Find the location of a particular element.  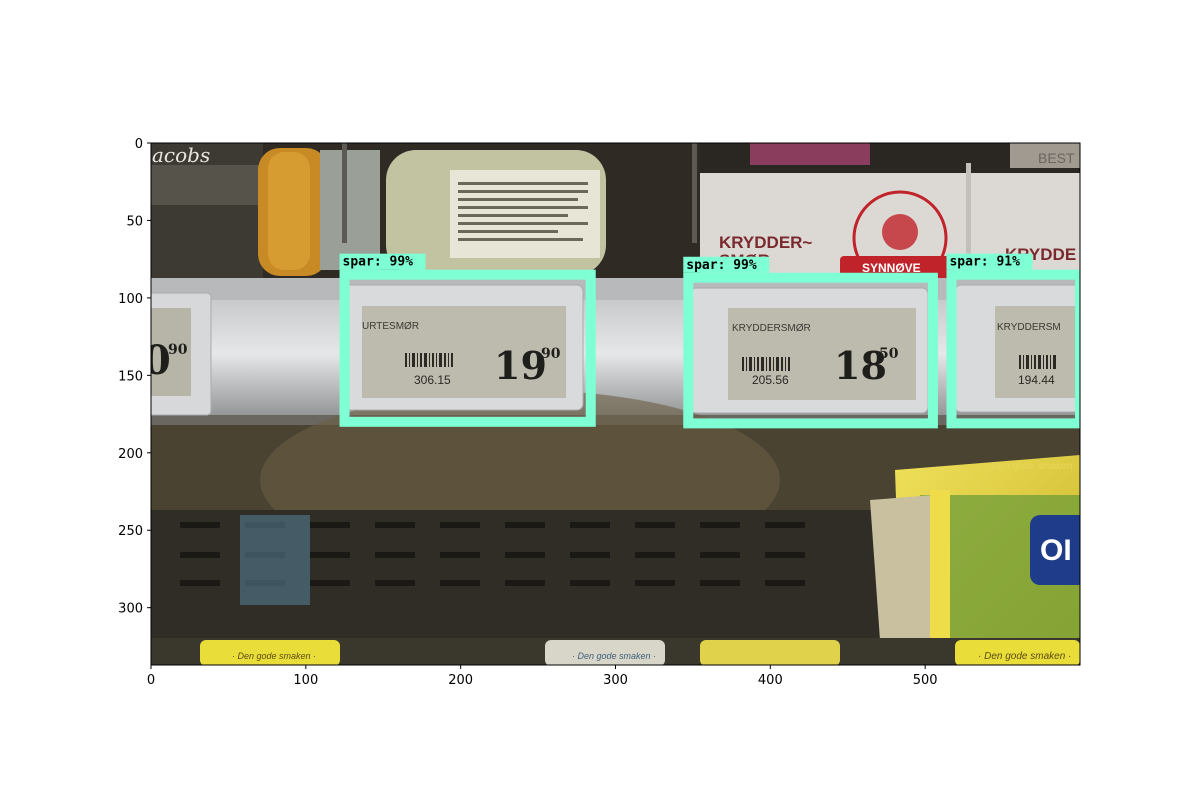

x-axis: 0 100 200 300 400 500 is located at coordinates (542, 676).